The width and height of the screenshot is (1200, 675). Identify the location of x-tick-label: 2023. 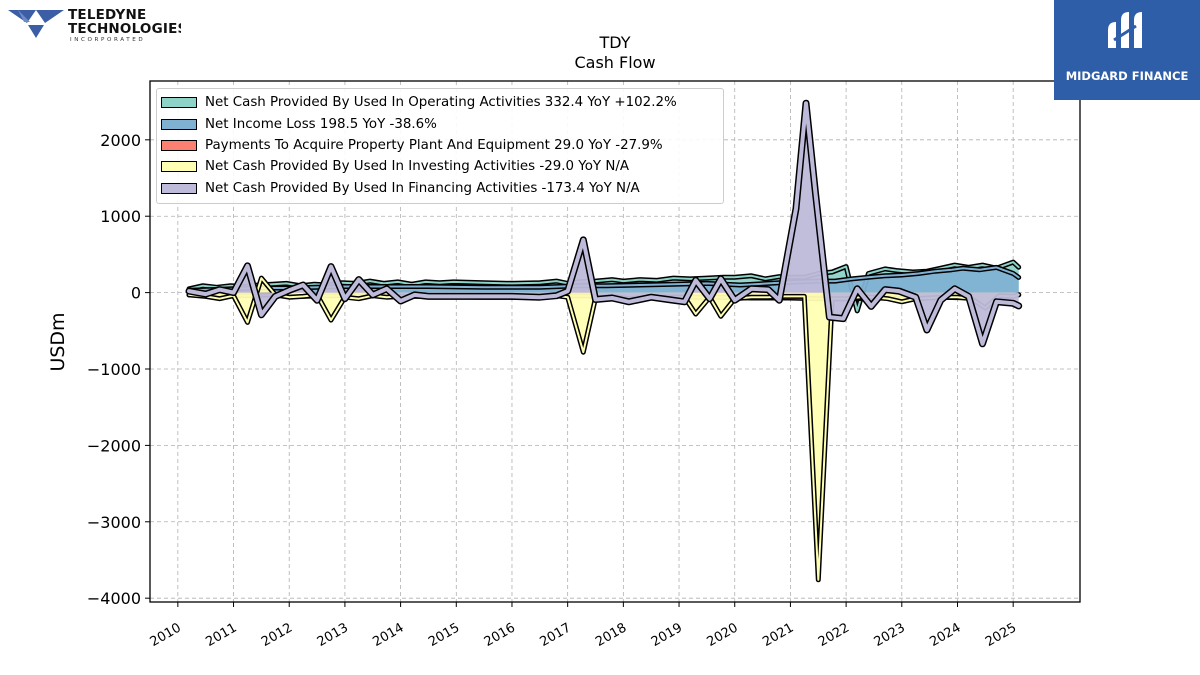
(890, 635).